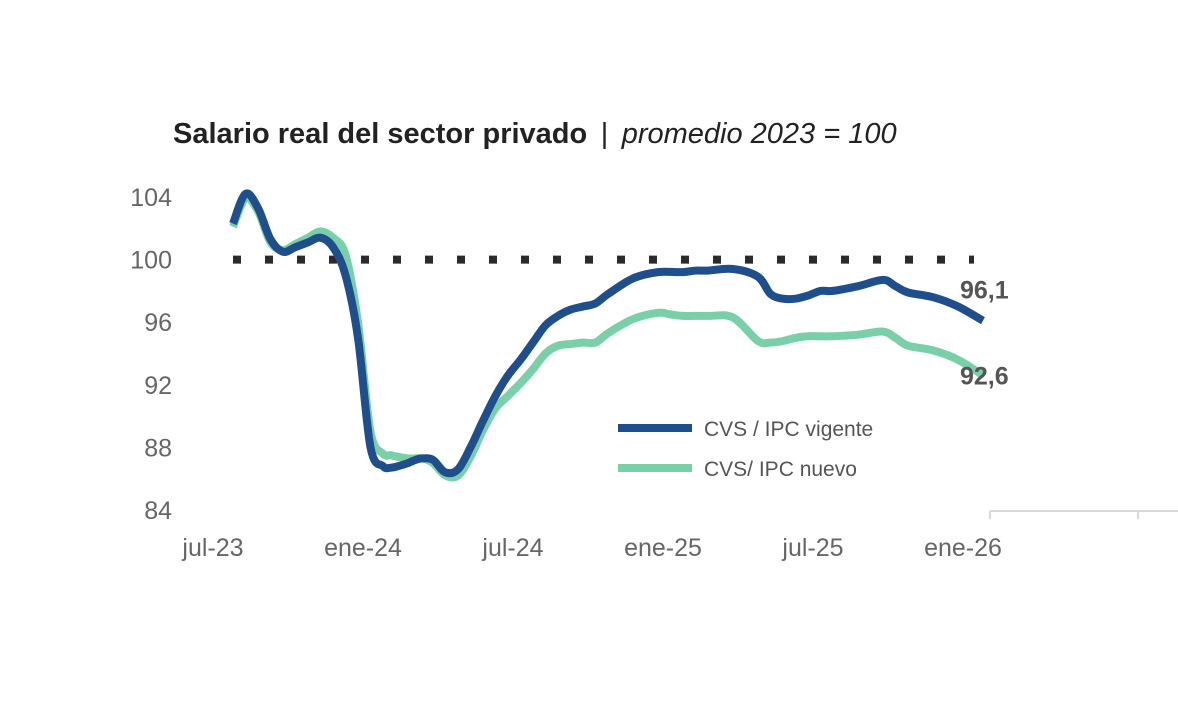  I want to click on x-tick-label: jul-24, so click(512, 548).